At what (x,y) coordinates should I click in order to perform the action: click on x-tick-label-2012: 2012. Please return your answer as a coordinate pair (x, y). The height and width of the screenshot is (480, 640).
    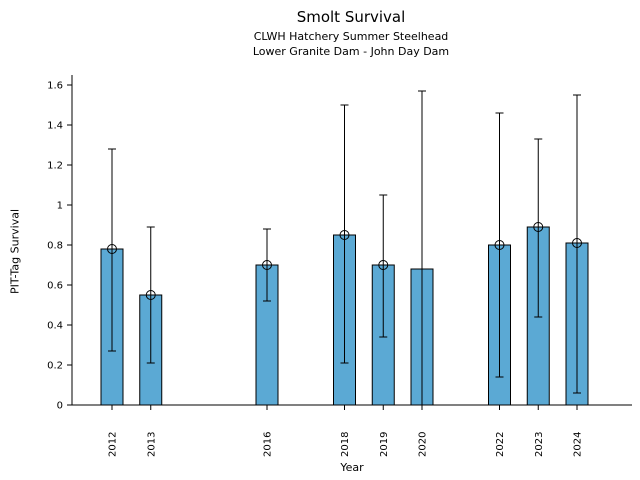
    Looking at the image, I should click on (113, 444).